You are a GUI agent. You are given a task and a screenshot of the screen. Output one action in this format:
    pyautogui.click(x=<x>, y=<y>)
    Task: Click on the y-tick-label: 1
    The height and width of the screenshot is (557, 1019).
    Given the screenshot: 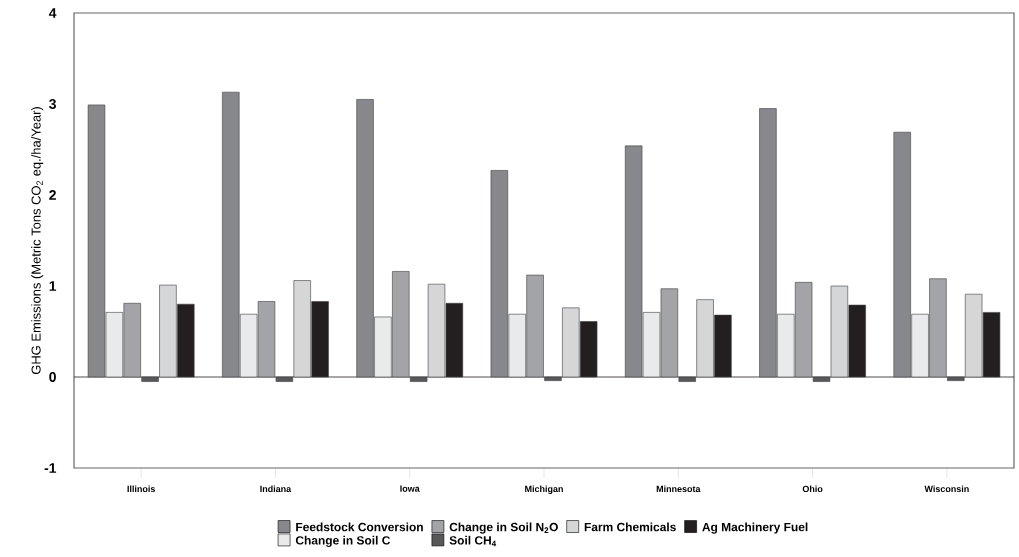 What is the action you would take?
    pyautogui.click(x=53, y=286)
    